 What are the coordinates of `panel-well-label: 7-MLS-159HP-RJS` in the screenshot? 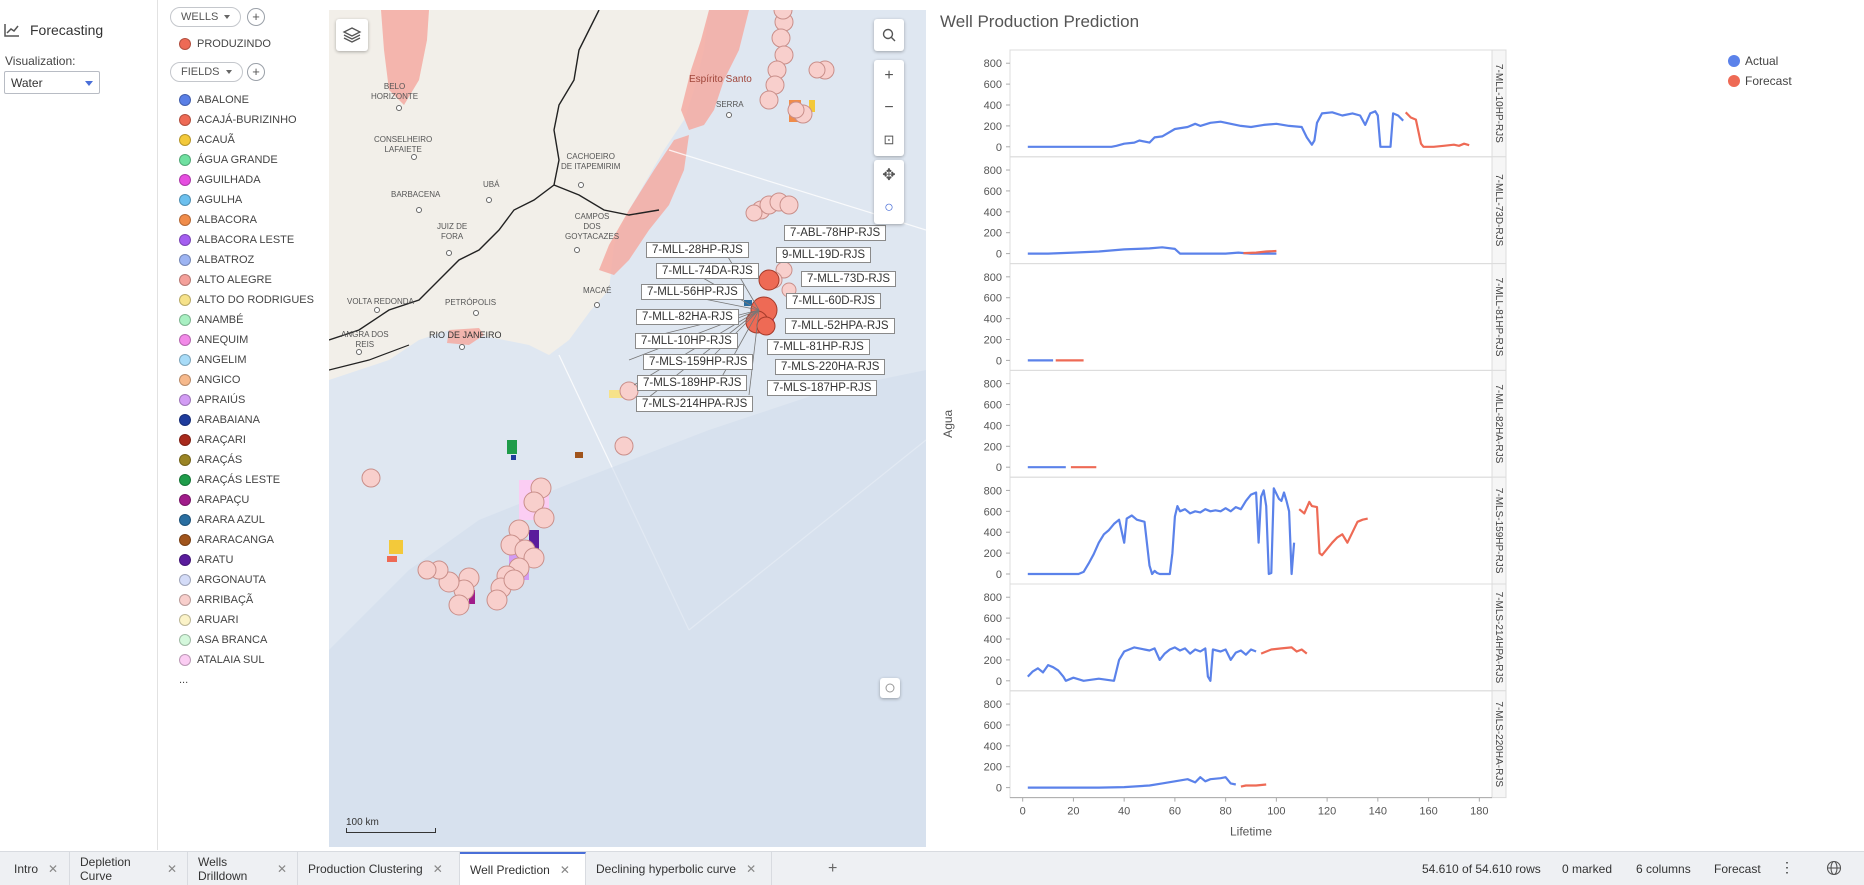 It's located at (1498, 531).